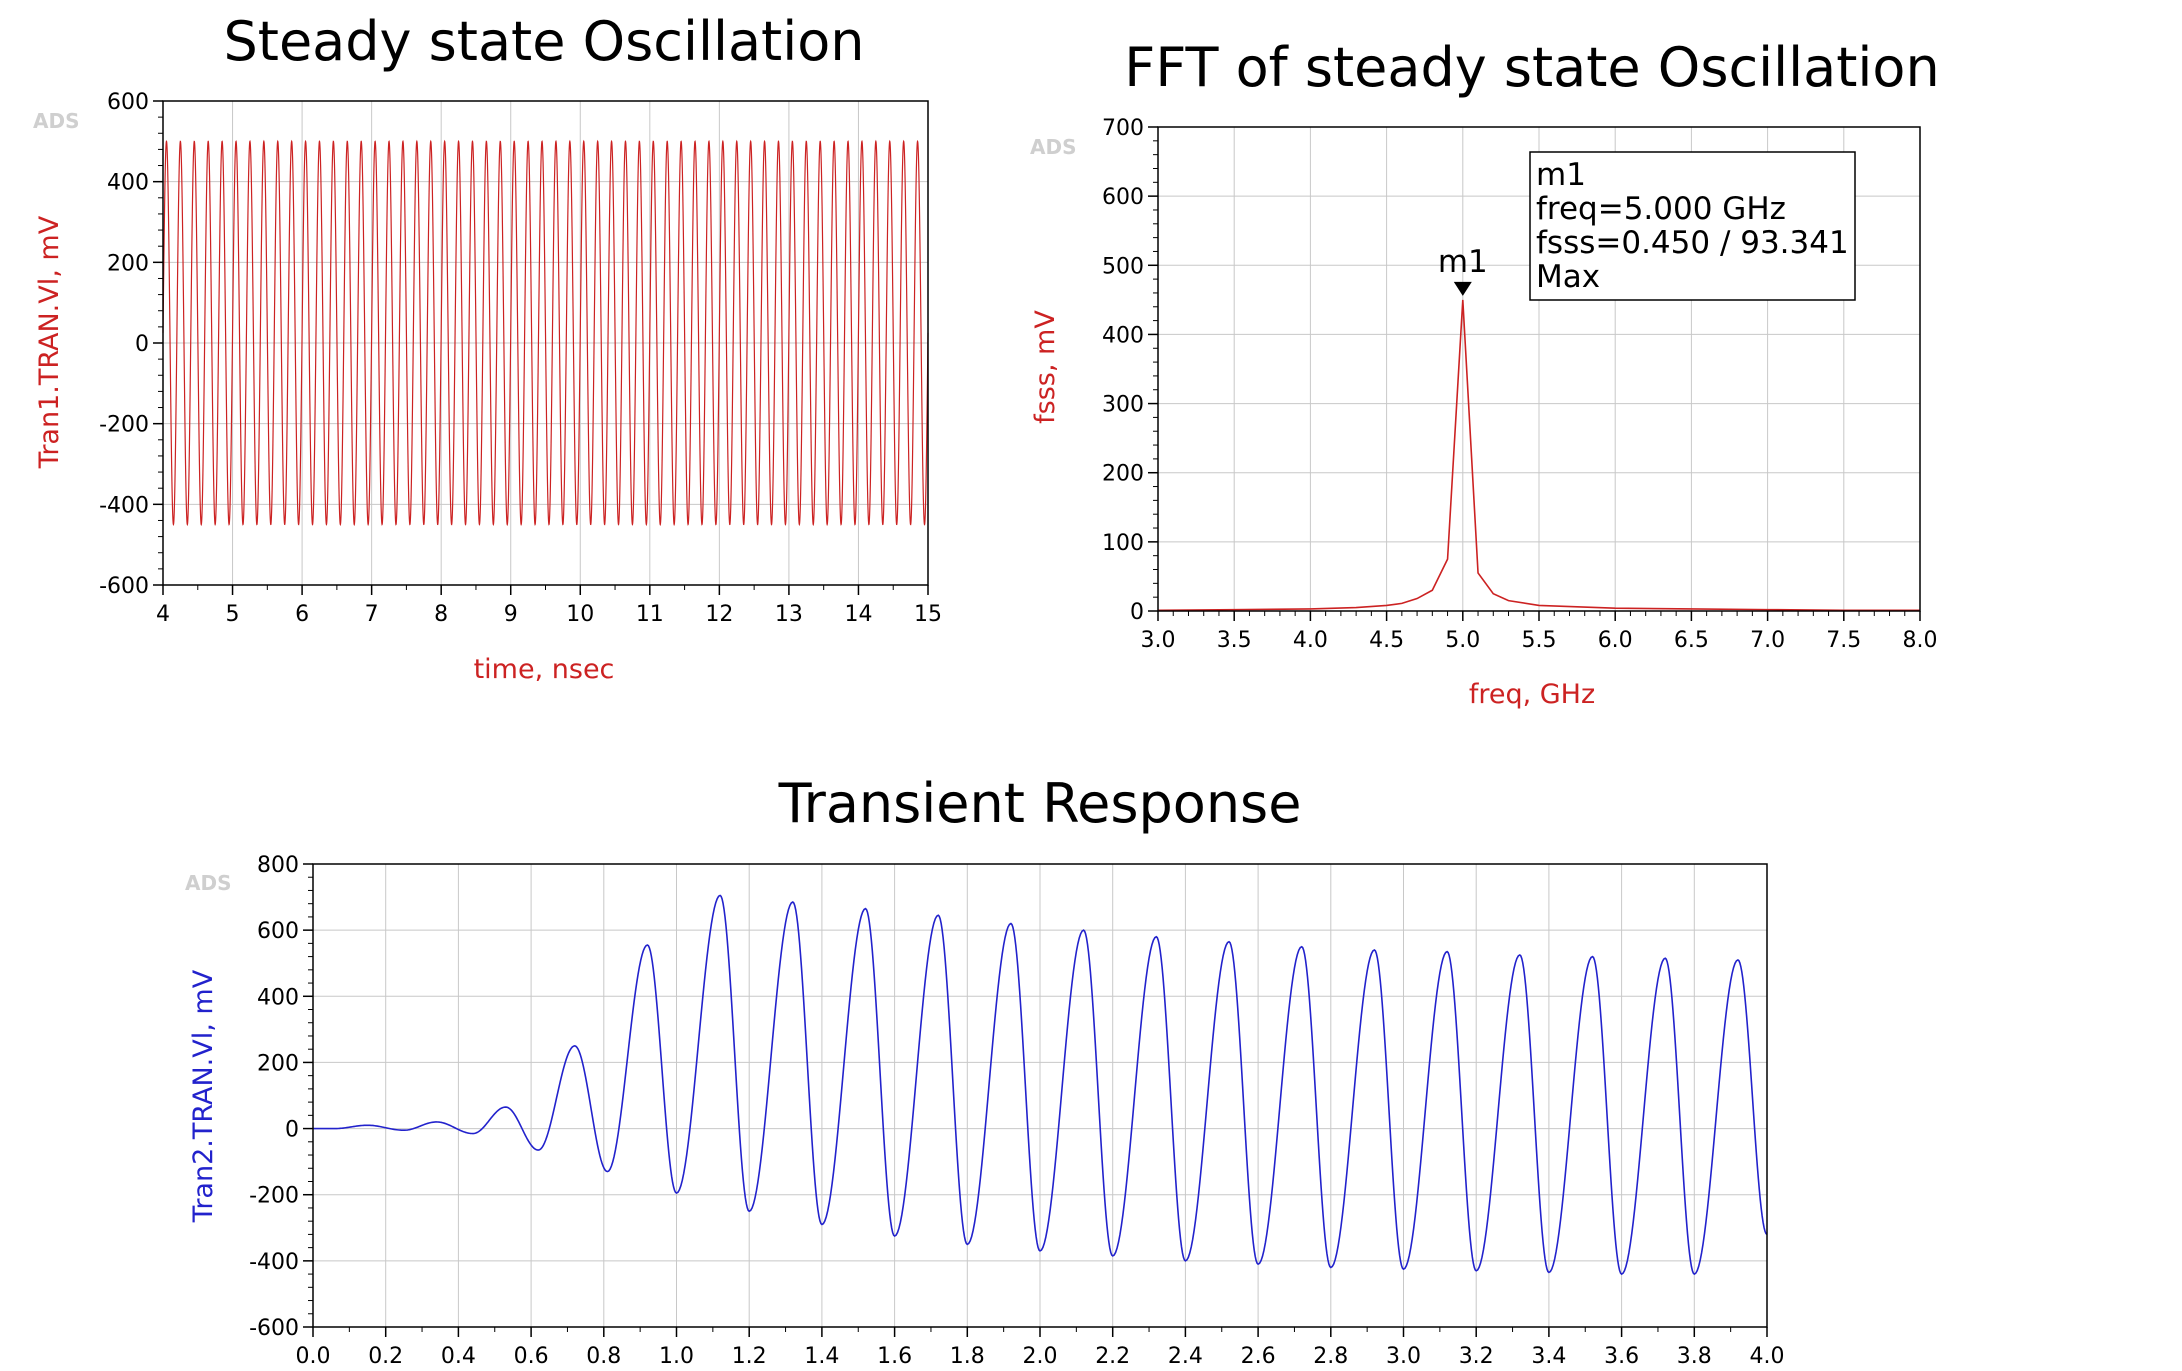  Describe the element at coordinates (372, 614) in the screenshot. I see `x-tick-label: 7` at that location.